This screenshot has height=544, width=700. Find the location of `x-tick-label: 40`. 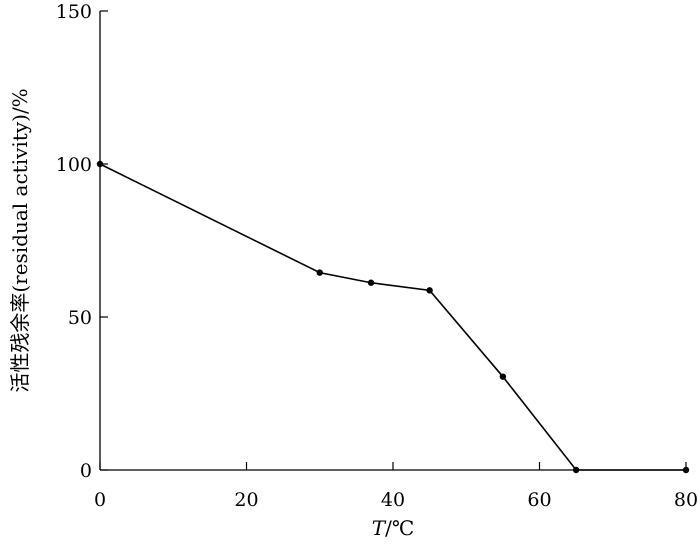

x-tick-label: 40 is located at coordinates (393, 500).